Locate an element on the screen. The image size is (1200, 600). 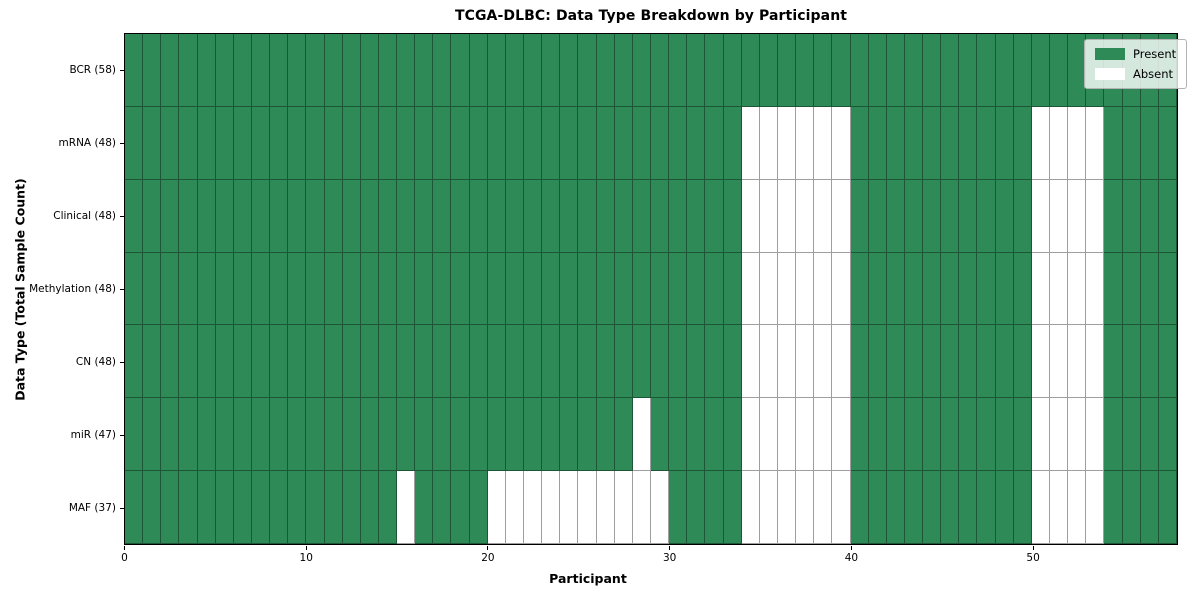
x-tick-label: 20 is located at coordinates (488, 558).